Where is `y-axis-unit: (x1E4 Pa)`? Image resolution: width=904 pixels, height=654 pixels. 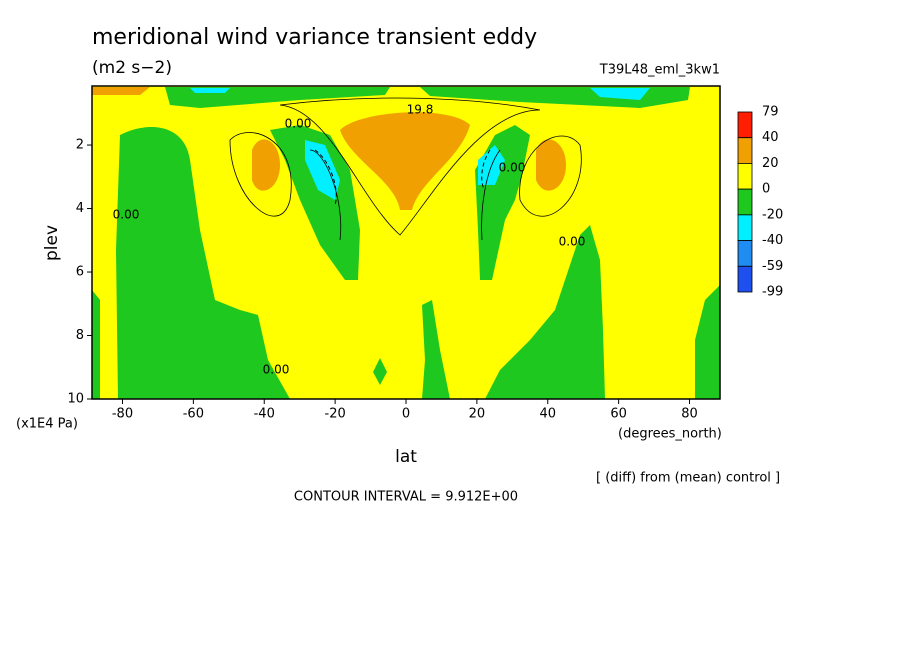 y-axis-unit: (x1E4 Pa) is located at coordinates (47, 424).